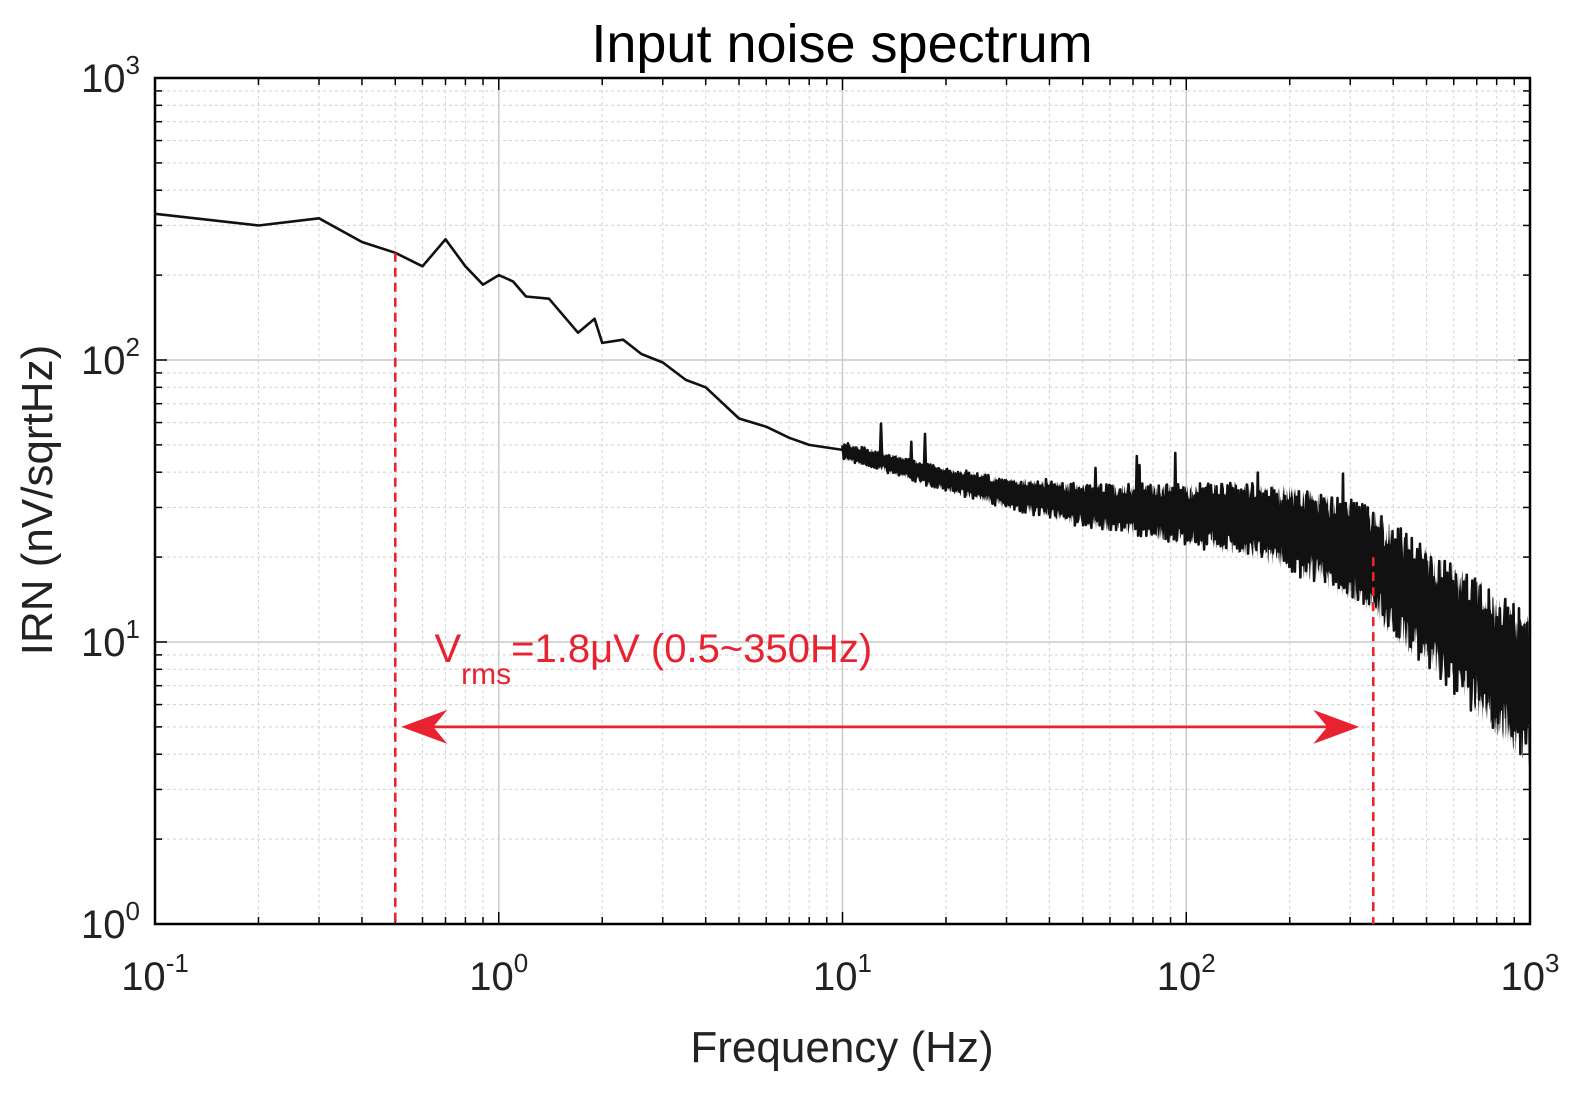 Image resolution: width=1575 pixels, height=1094 pixels. What do you see at coordinates (653, 659) in the screenshot?
I see `vrms-annotation: Vrms=1.8μV (0.5~350Hz)` at bounding box center [653, 659].